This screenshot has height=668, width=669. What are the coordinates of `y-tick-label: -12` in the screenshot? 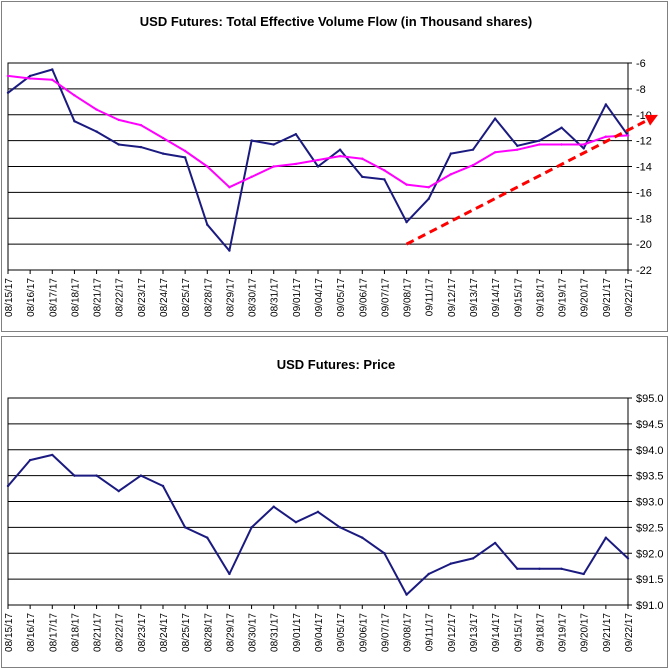 It's located at (644, 142).